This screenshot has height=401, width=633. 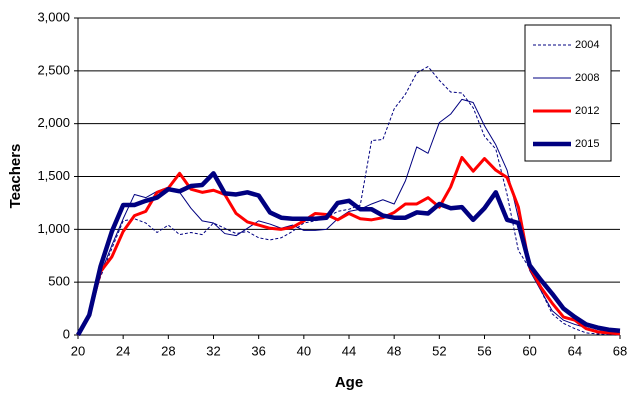 I want to click on y-tick-label: 3,000, so click(x=53, y=16).